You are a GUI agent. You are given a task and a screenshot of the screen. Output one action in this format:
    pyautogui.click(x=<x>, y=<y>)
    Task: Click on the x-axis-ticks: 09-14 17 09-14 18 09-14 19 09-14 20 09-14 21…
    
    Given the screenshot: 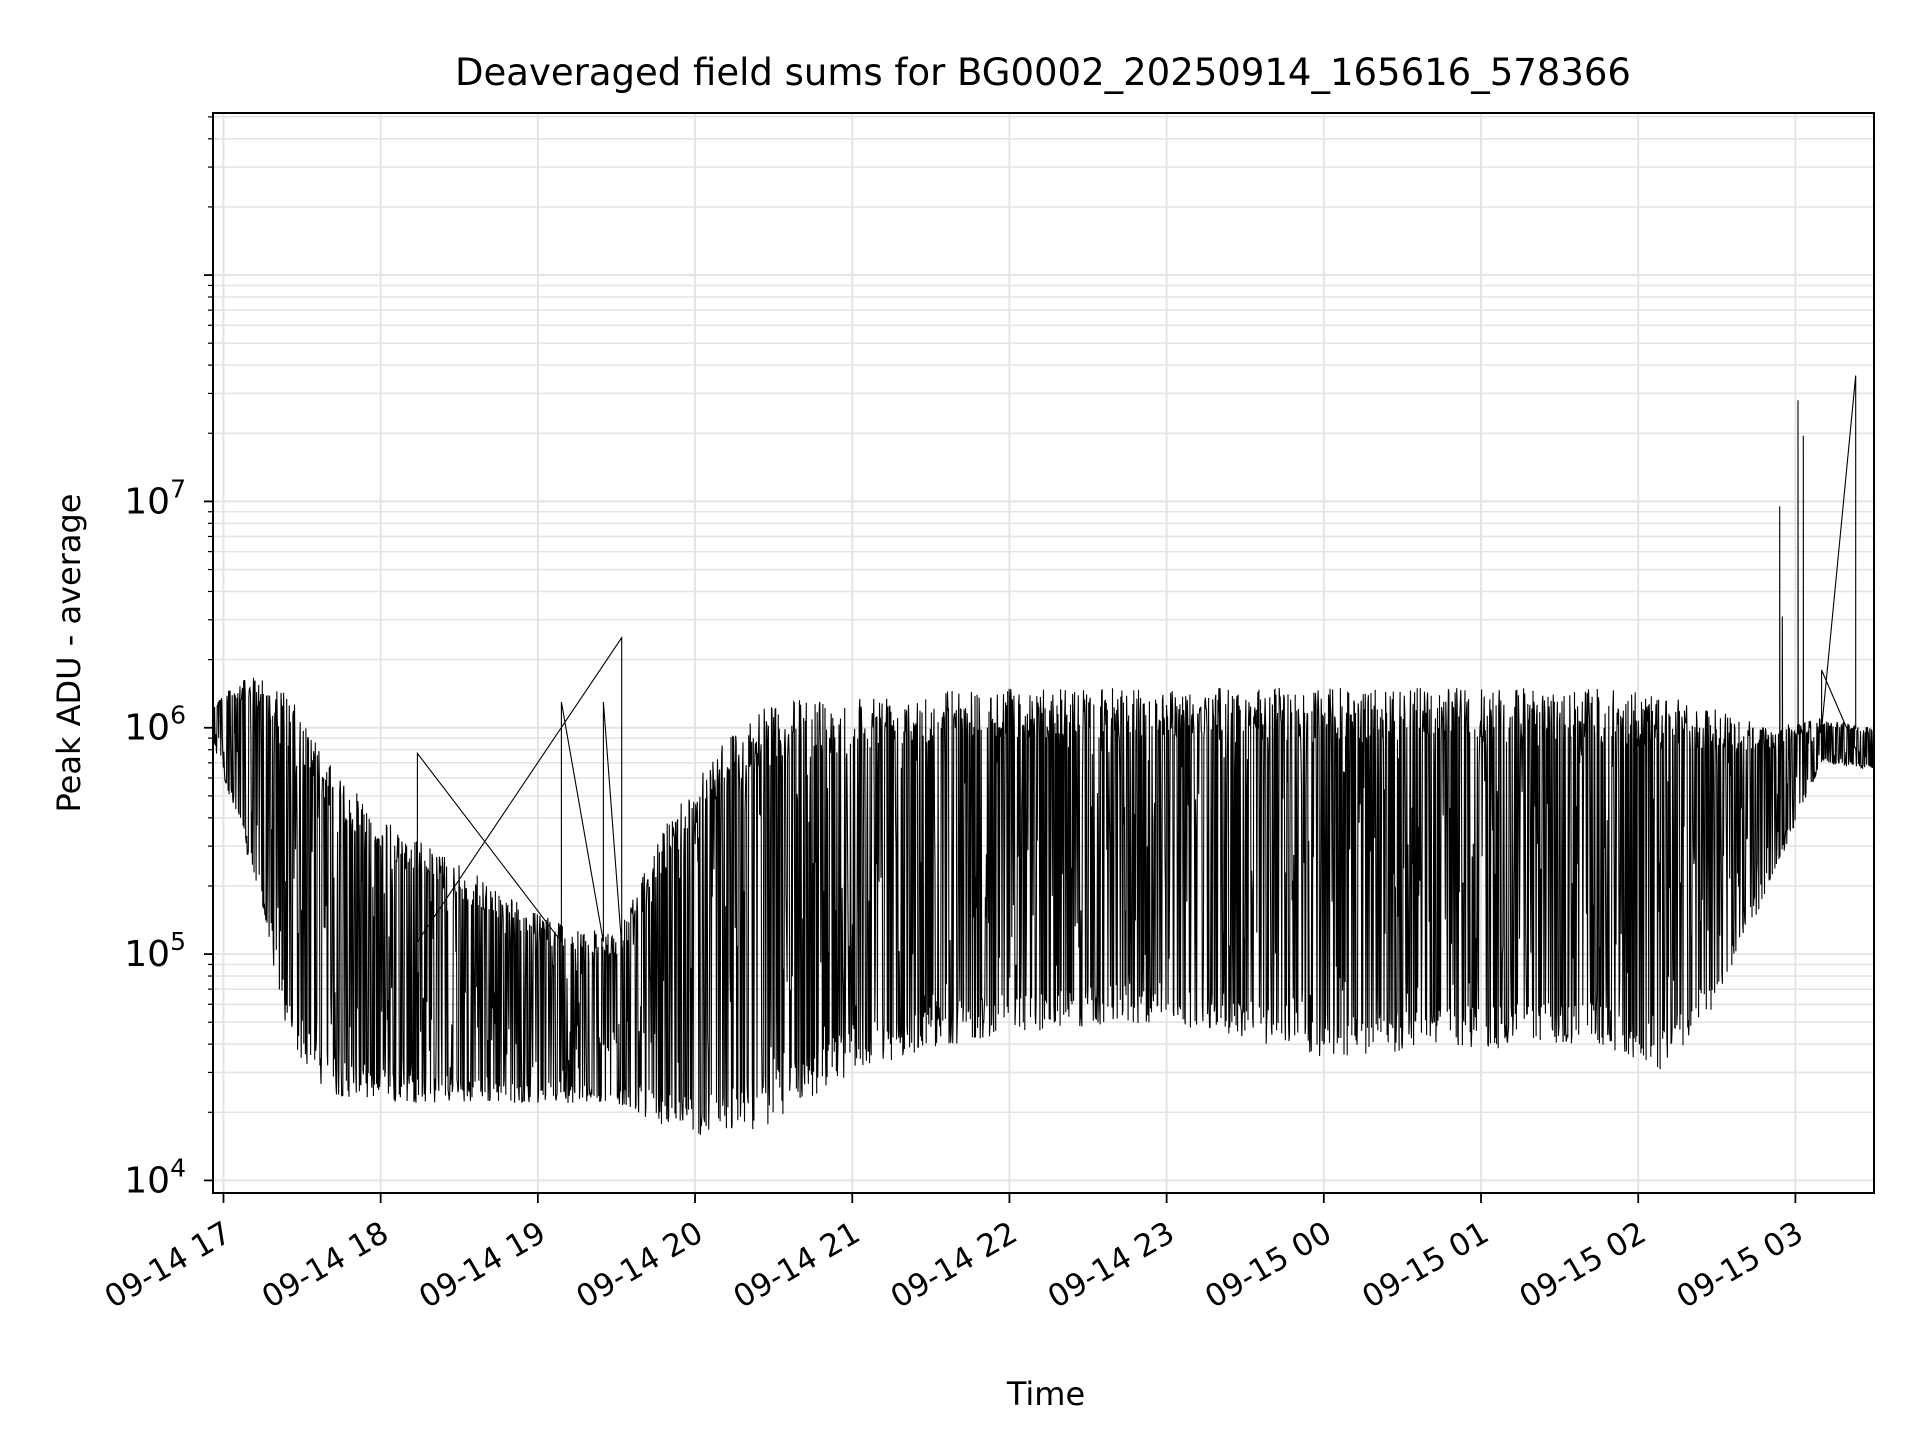 What is the action you would take?
    pyautogui.click(x=954, y=1254)
    